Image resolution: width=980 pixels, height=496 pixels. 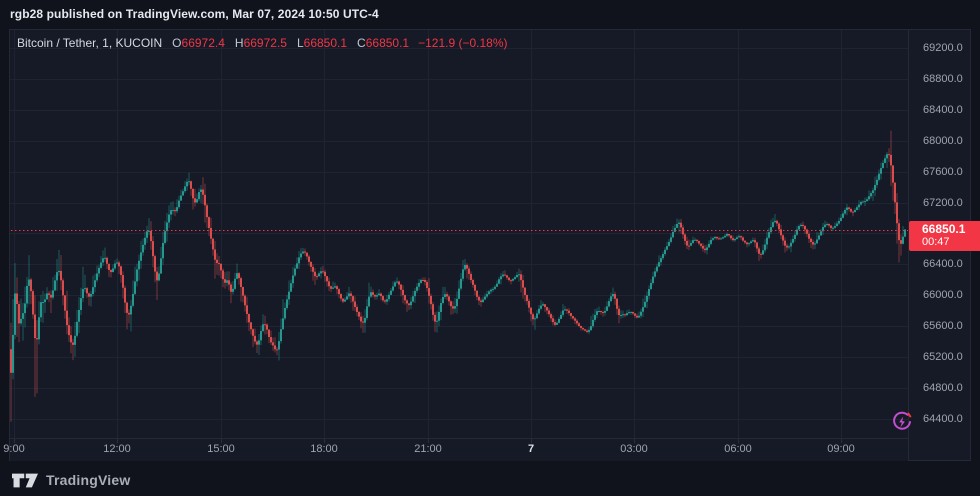 What do you see at coordinates (943, 79) in the screenshot?
I see `price-tick-label: 68800.0` at bounding box center [943, 79].